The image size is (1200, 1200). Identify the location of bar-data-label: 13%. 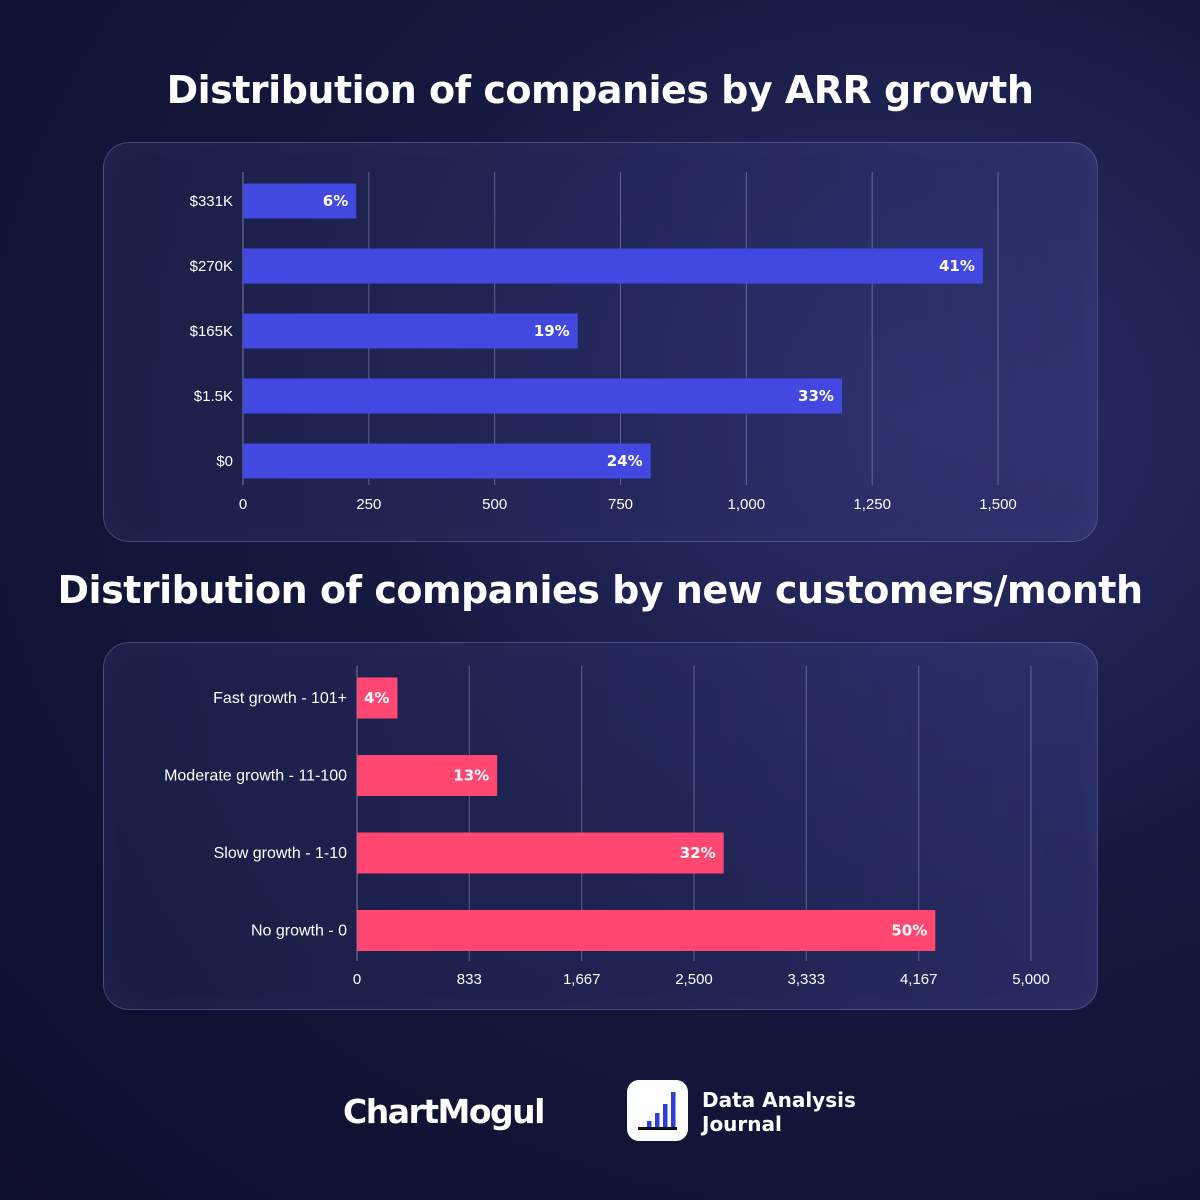
(471, 776).